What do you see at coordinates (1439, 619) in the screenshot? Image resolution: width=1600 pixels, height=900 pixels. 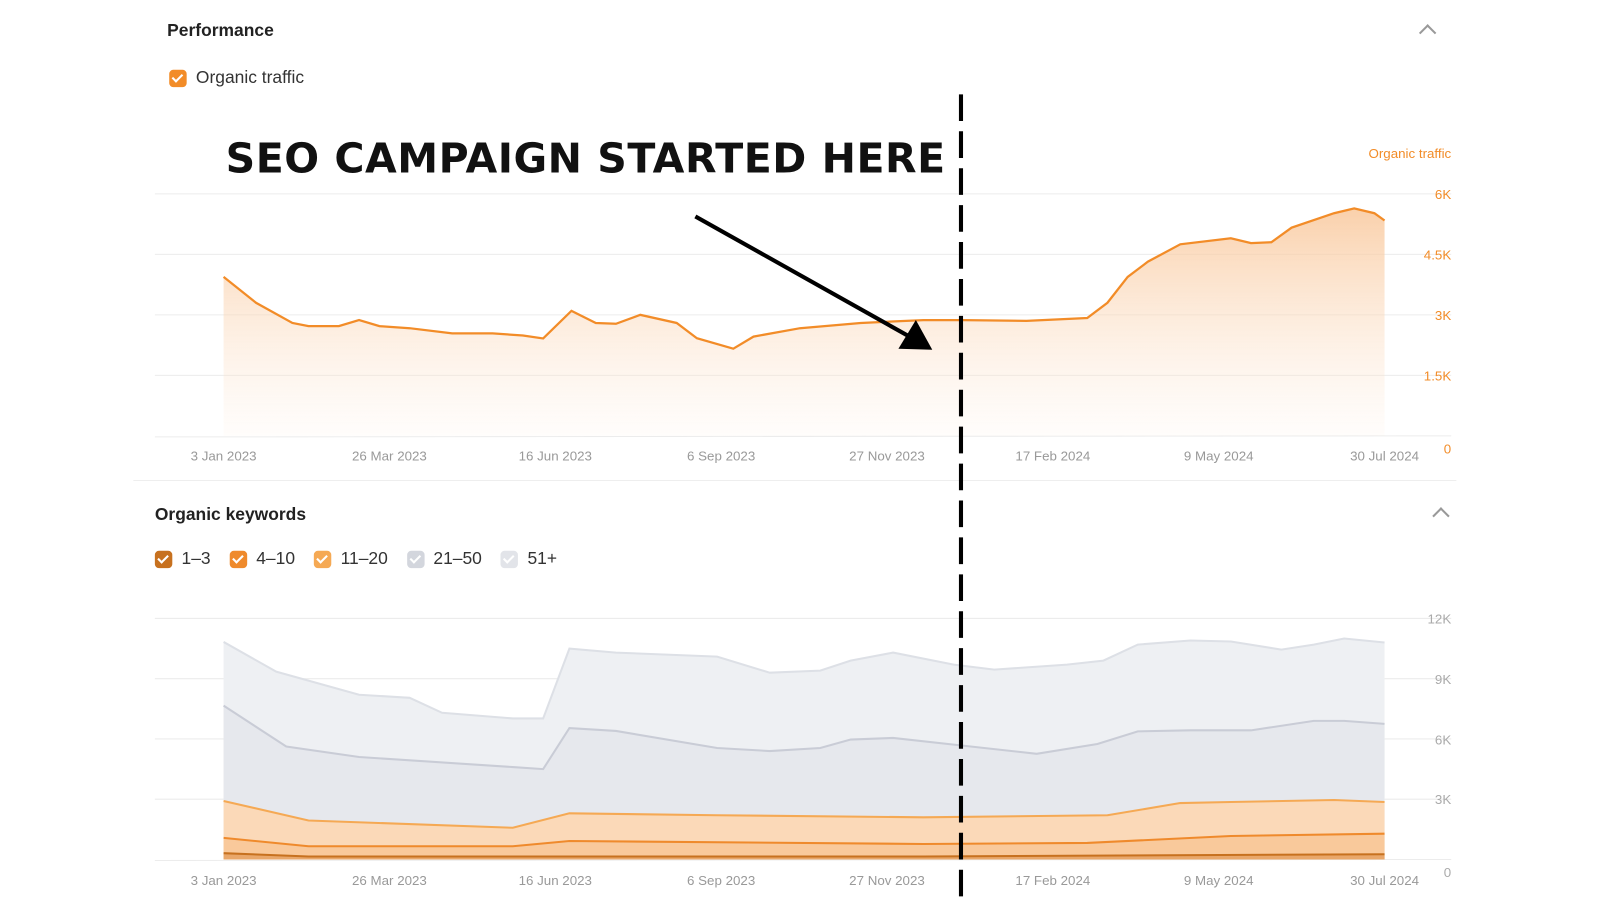 I see `y-tick-label: 12K` at bounding box center [1439, 619].